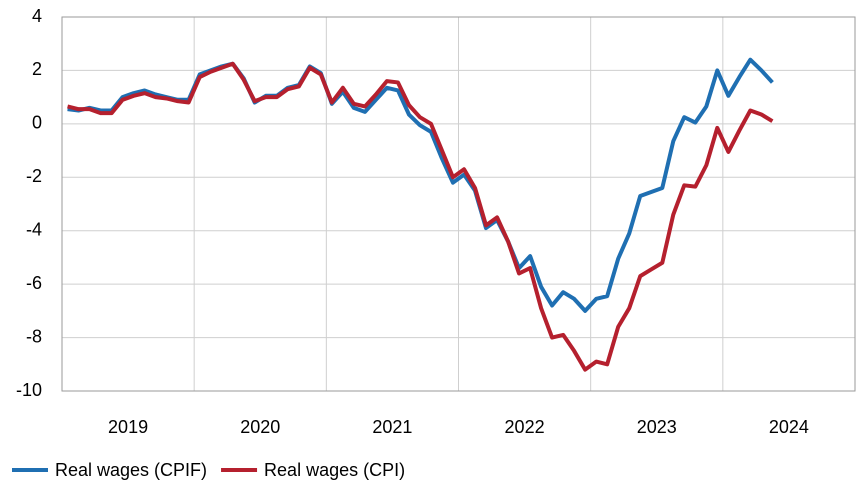  I want to click on x-tick-label: 2022, so click(525, 427).